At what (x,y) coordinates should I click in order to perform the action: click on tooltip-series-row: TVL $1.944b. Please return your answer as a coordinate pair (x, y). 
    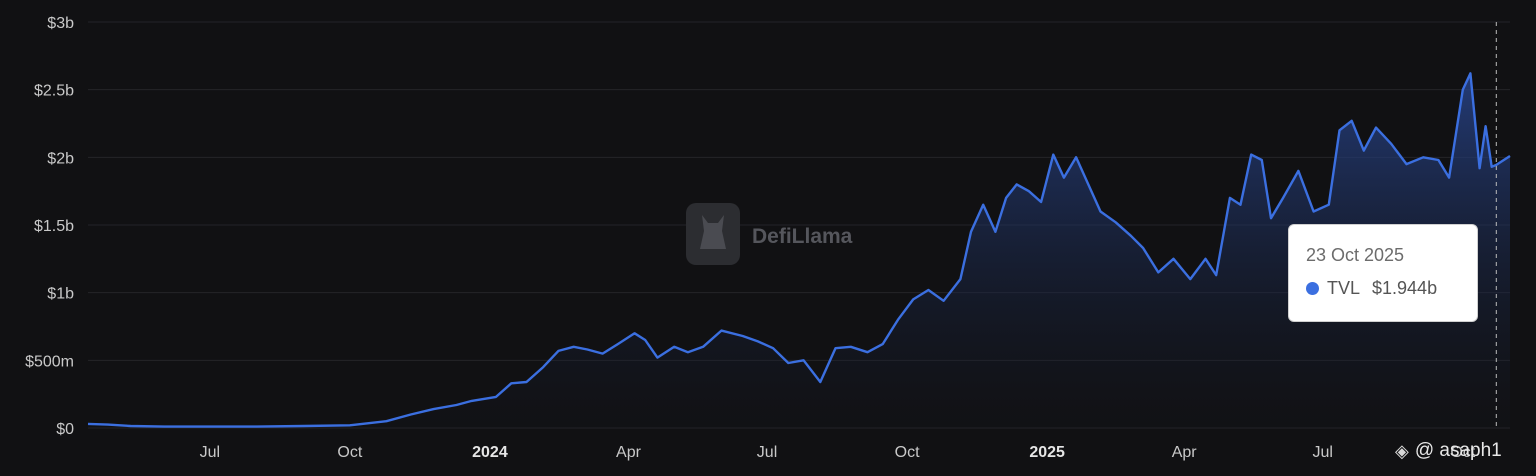
    Looking at the image, I should click on (1391, 288).